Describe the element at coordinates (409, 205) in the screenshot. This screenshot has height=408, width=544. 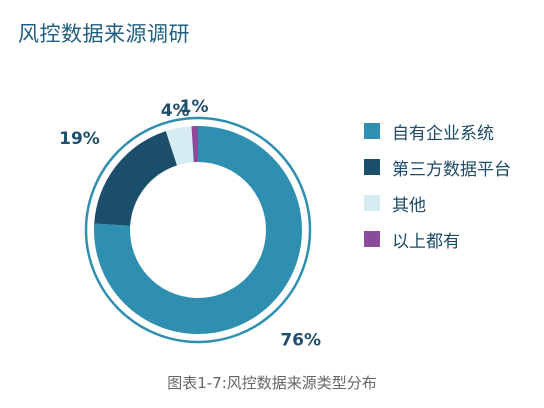
I see `legend-label: 其他` at that location.